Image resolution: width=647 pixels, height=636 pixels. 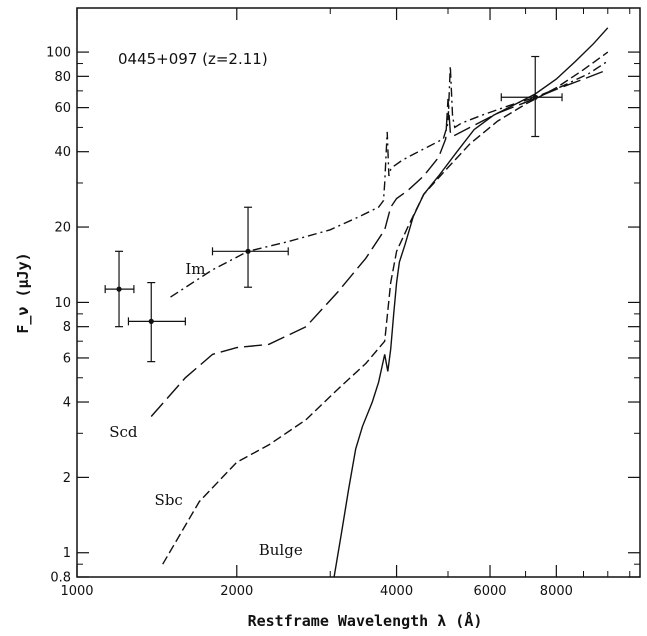 What do you see at coordinates (396, 591) in the screenshot?
I see `x-tick-label: 4000` at bounding box center [396, 591].